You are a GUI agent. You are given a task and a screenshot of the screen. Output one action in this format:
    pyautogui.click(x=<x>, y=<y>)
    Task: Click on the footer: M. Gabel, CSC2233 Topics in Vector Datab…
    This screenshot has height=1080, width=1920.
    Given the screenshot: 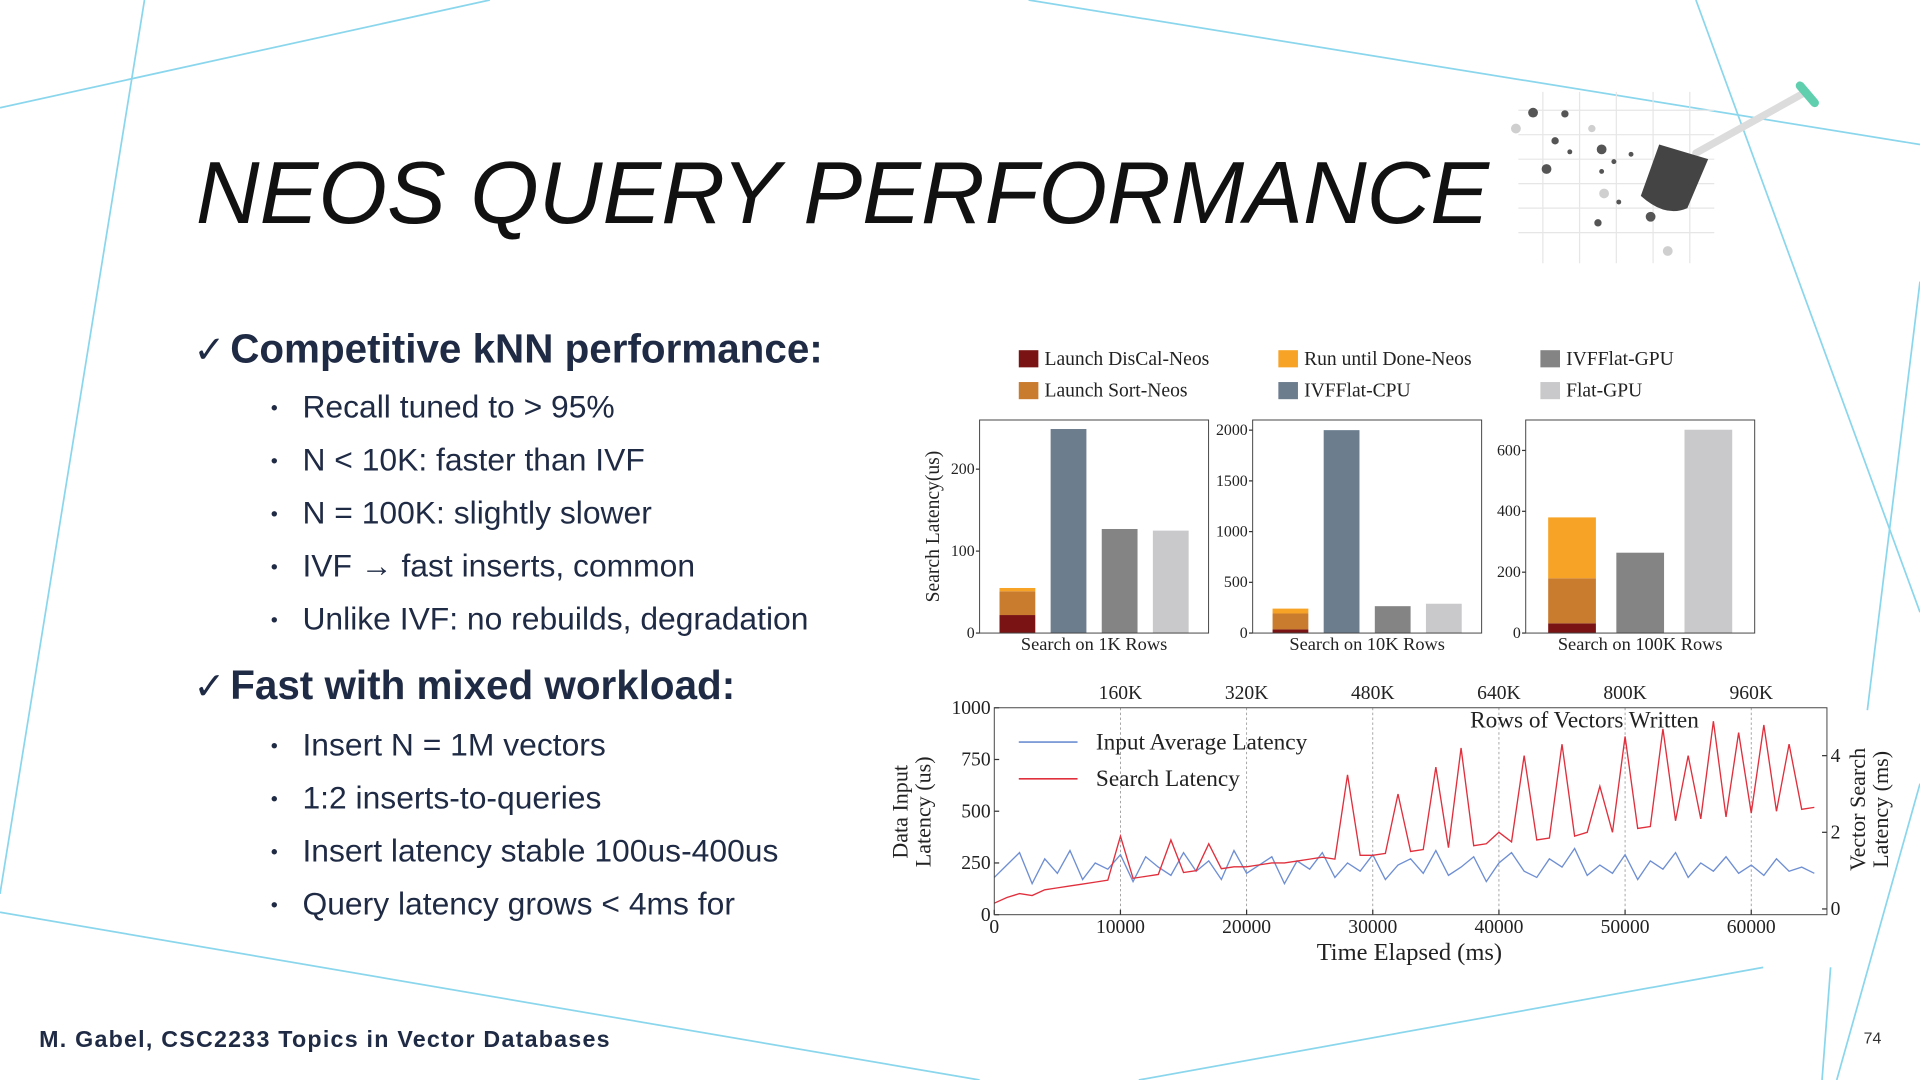 What is the action you would take?
    pyautogui.click(x=325, y=1039)
    